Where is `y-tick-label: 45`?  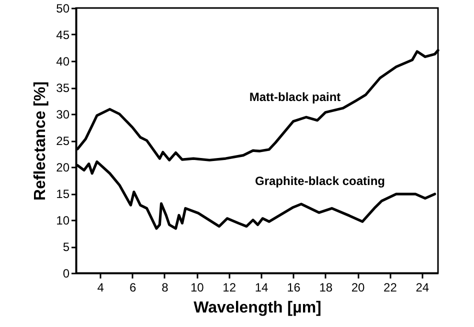 y-tick-label: 45 is located at coordinates (63, 35).